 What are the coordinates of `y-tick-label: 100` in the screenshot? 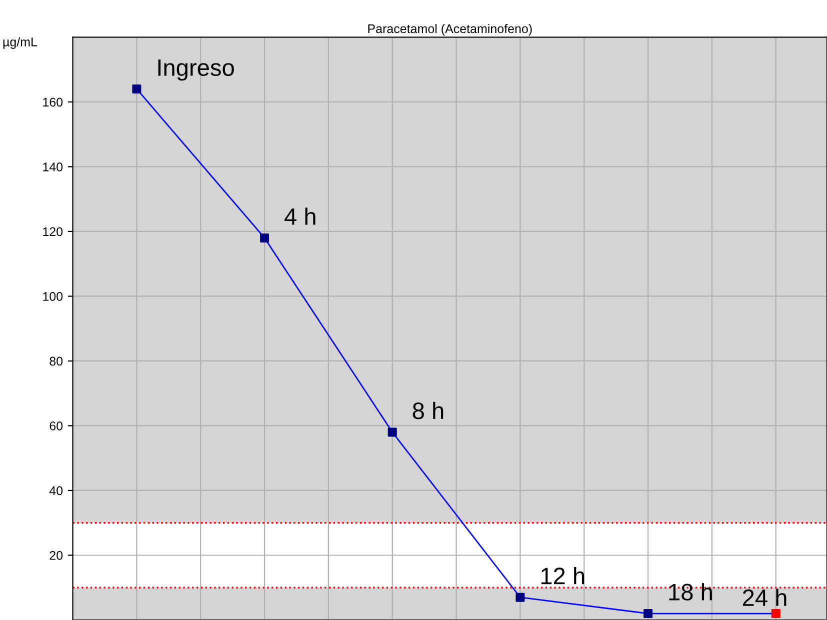 It's located at (53, 296).